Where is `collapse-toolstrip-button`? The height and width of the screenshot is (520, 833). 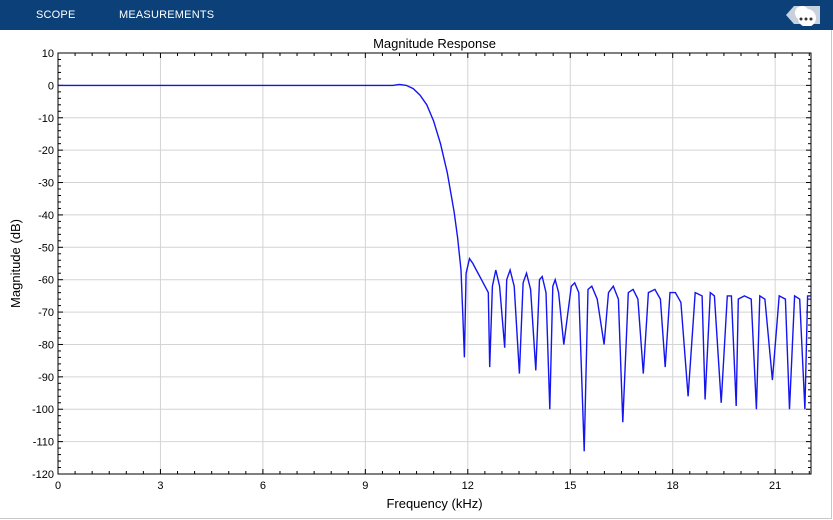 collapse-toolstrip-button is located at coordinates (799, 15).